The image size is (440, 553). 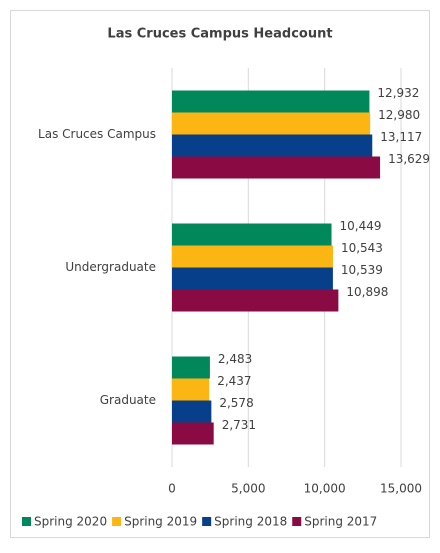 I want to click on data-label: 13,629, so click(x=409, y=159).